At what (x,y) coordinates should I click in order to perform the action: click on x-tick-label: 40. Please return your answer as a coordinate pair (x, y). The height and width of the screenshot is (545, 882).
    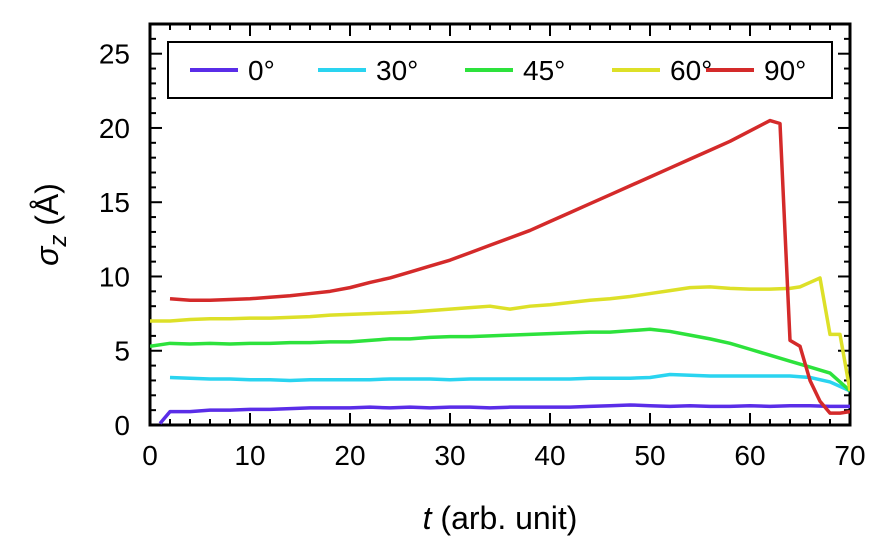
    Looking at the image, I should click on (549, 455).